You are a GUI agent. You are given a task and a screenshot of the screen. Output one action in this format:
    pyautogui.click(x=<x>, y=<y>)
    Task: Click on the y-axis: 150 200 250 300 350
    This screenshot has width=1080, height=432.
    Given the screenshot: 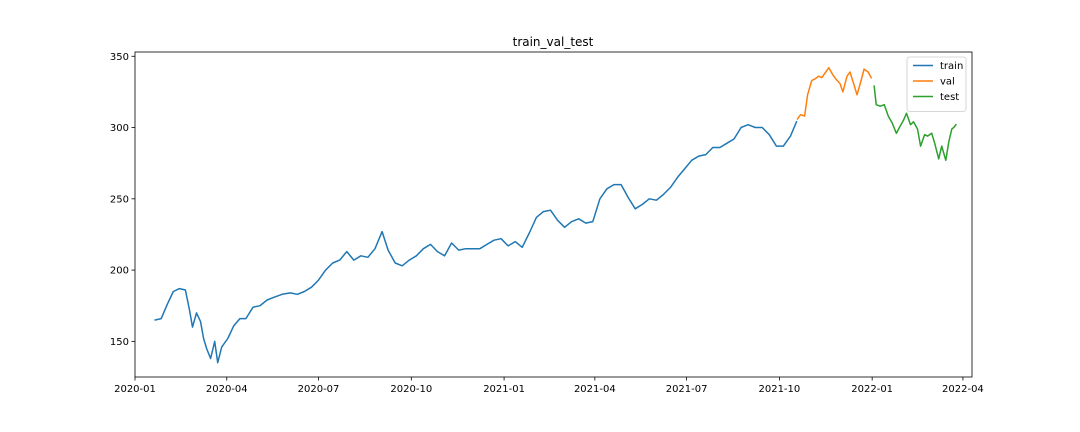 What is the action you would take?
    pyautogui.click(x=122, y=200)
    